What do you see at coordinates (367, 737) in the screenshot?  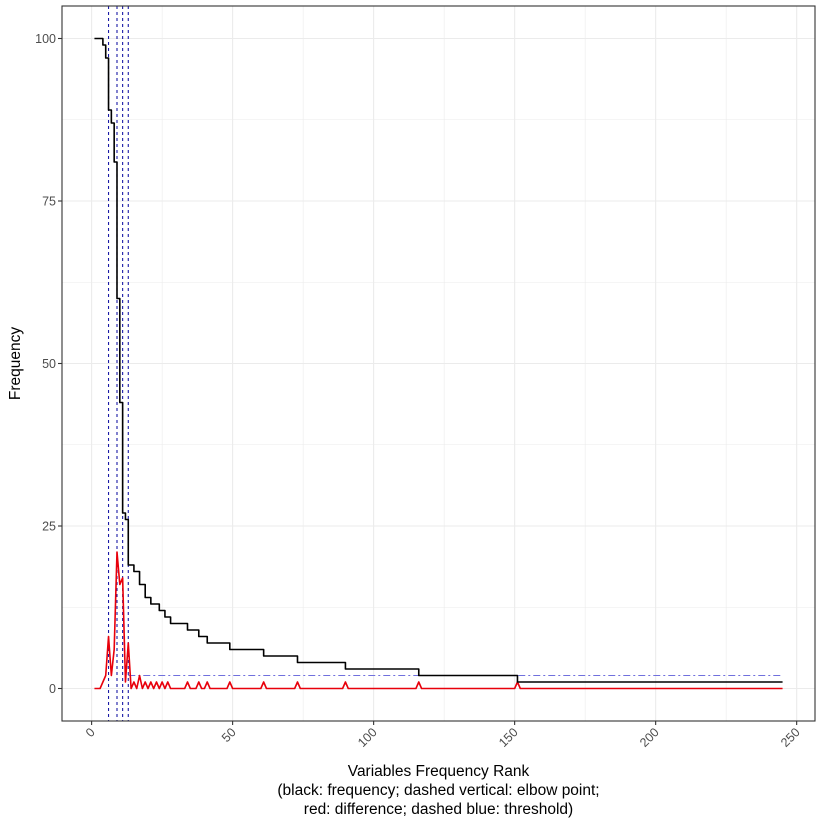 I see `x-tick-label: 100` at bounding box center [367, 737].